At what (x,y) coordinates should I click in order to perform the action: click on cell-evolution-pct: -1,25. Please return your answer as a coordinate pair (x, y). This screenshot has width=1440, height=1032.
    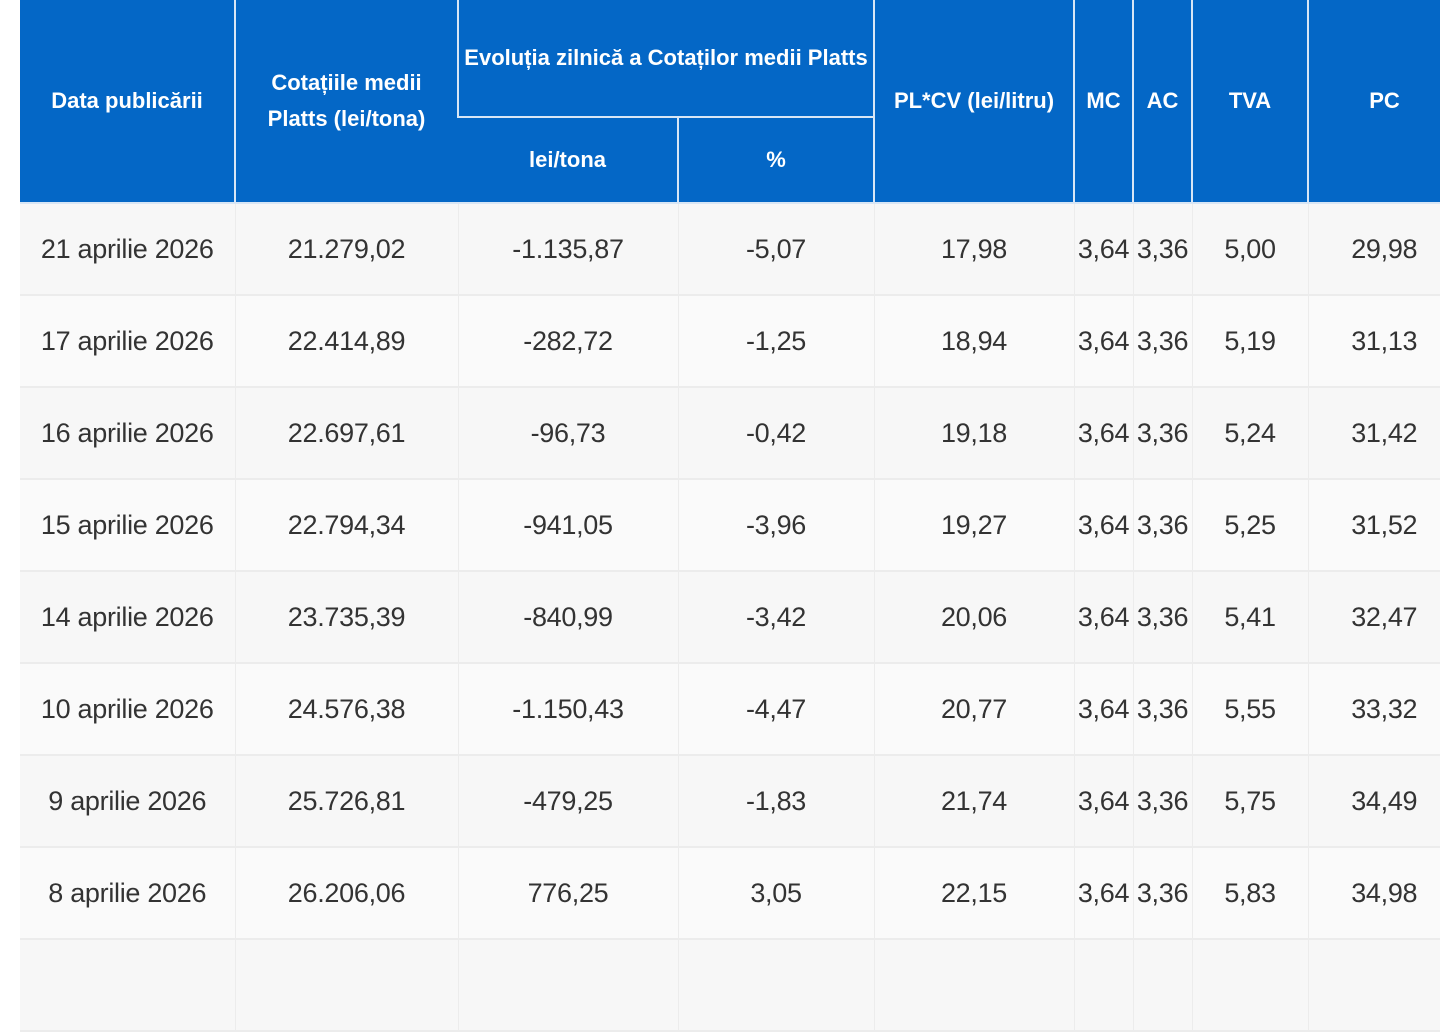
    Looking at the image, I should click on (775, 341).